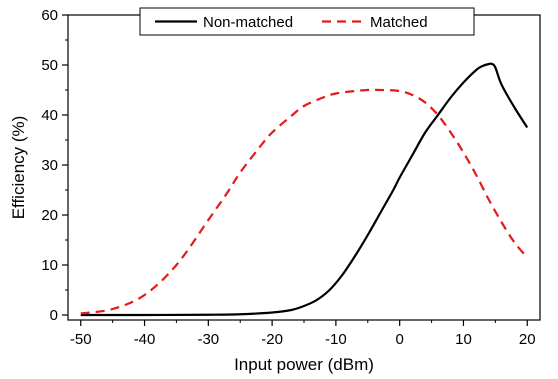 The height and width of the screenshot is (379, 558). What do you see at coordinates (49, 165) in the screenshot?
I see `y-tick-label: 30` at bounding box center [49, 165].